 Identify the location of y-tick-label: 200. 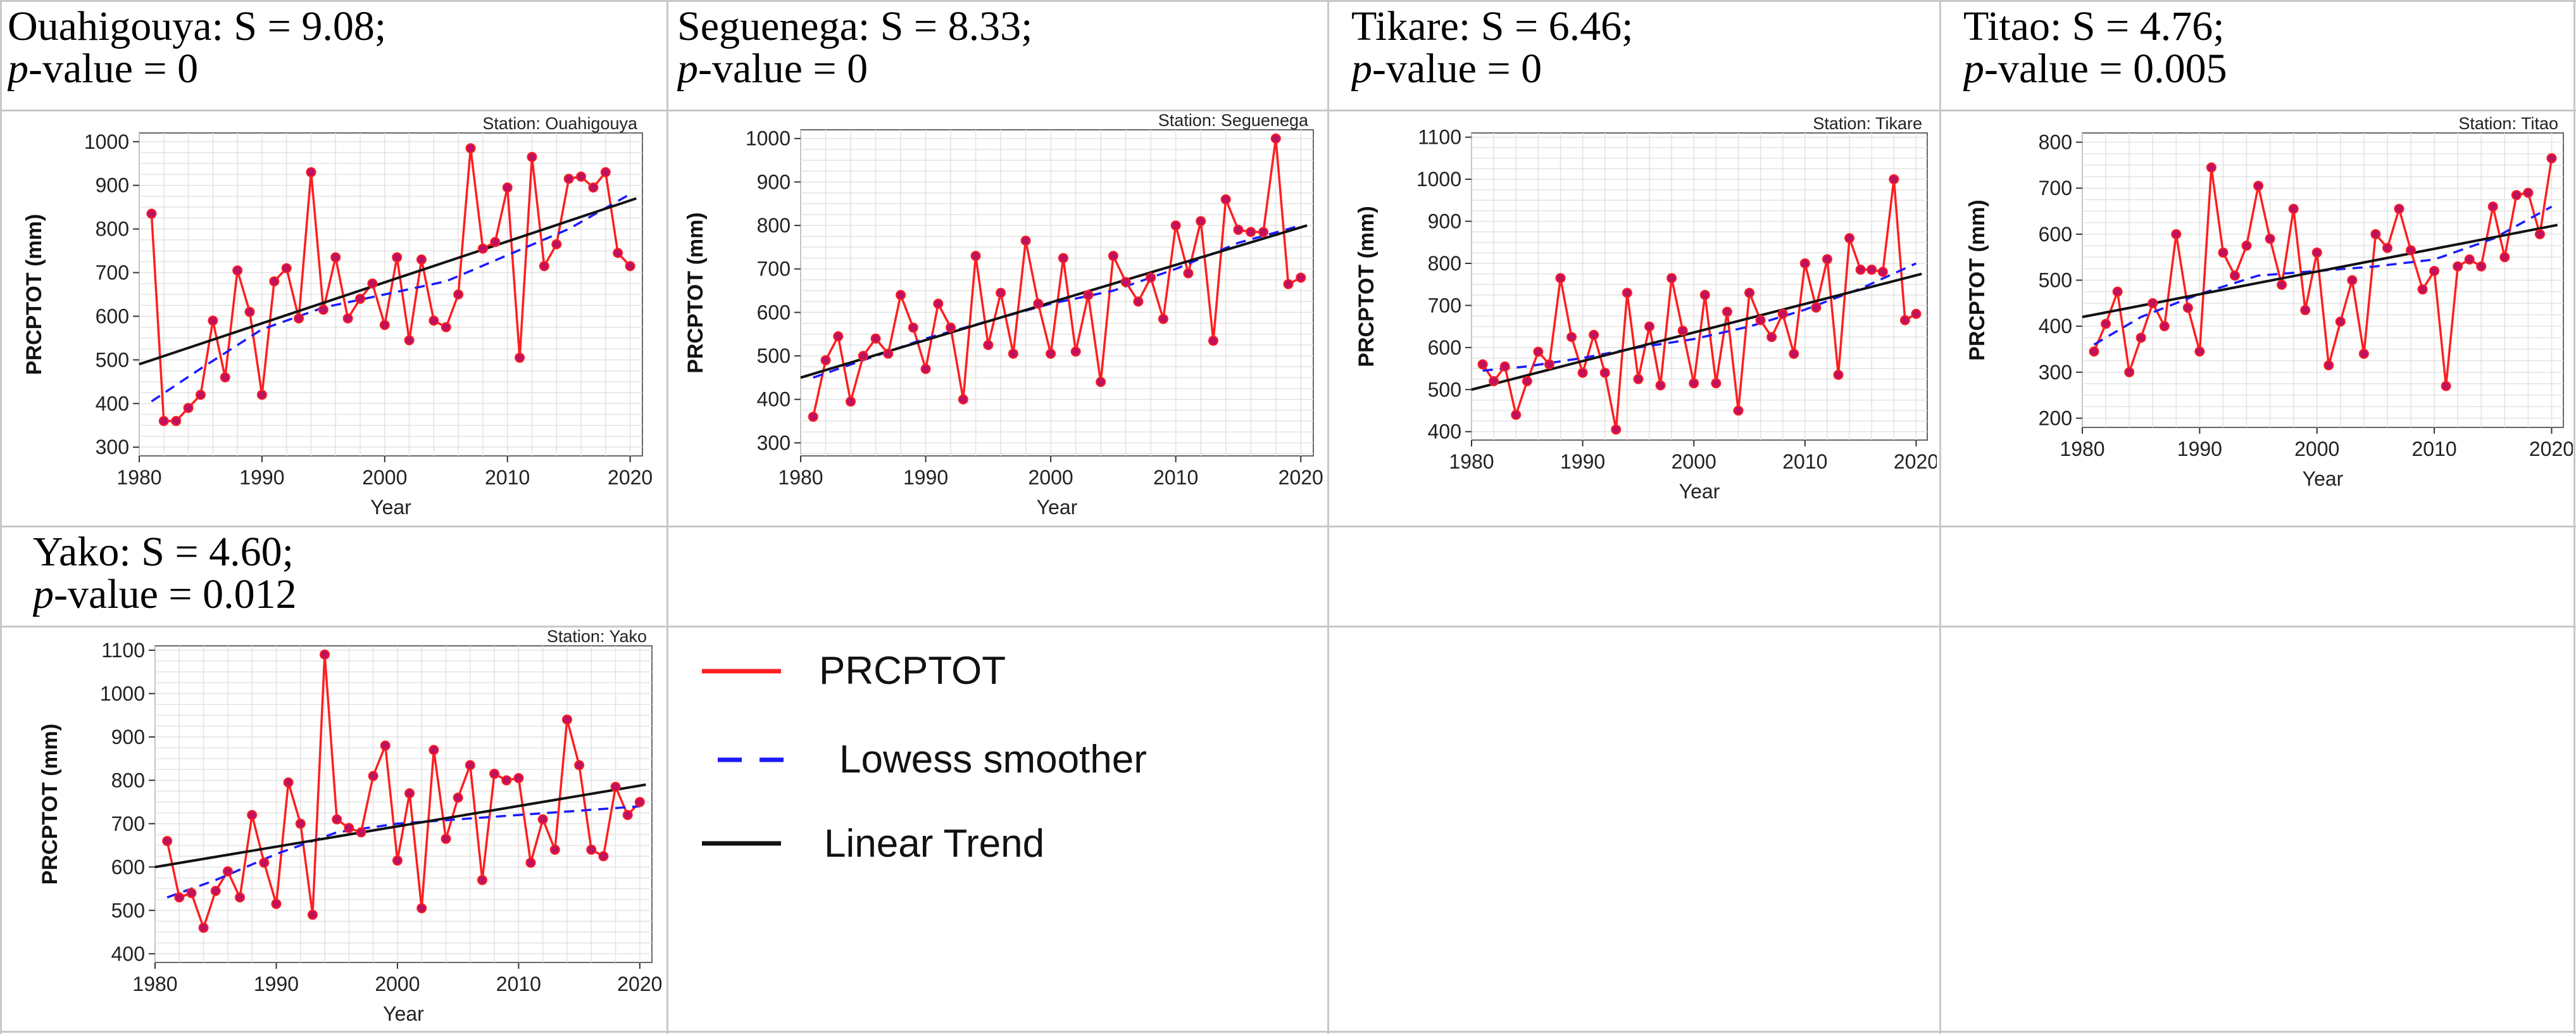
(2055, 418).